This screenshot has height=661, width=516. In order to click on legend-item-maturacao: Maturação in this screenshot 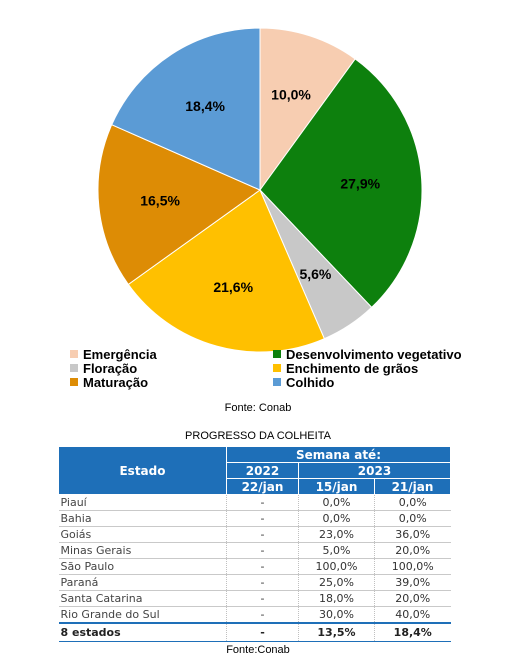, I will do `click(109, 382)`.